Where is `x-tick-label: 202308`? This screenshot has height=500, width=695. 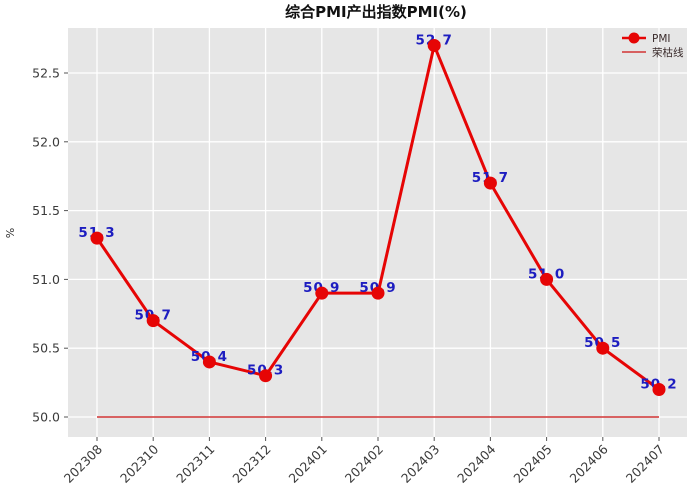
x-tick-label: 202308 is located at coordinates (83, 463).